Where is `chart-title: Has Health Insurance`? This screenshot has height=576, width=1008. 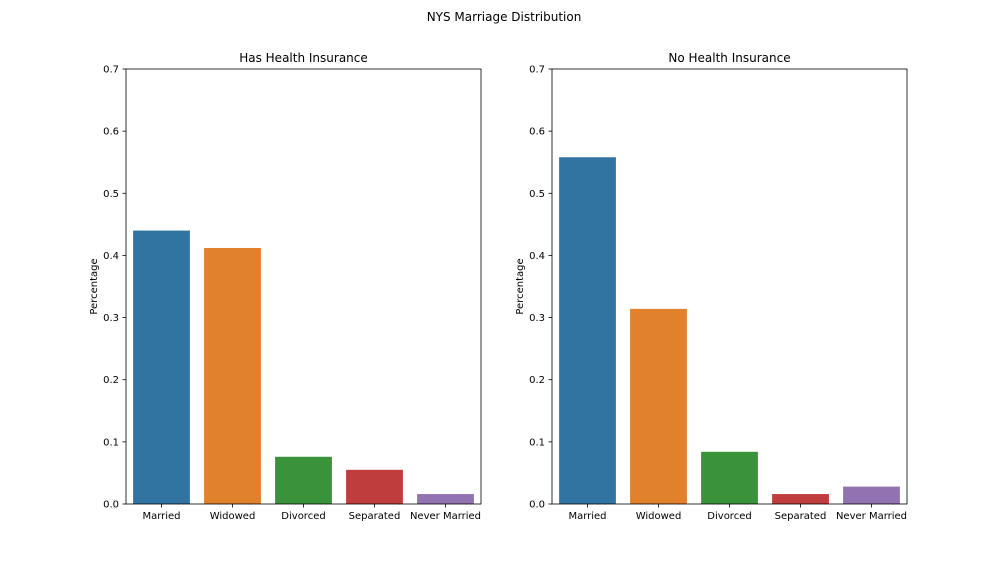 chart-title: Has Health Insurance is located at coordinates (303, 58).